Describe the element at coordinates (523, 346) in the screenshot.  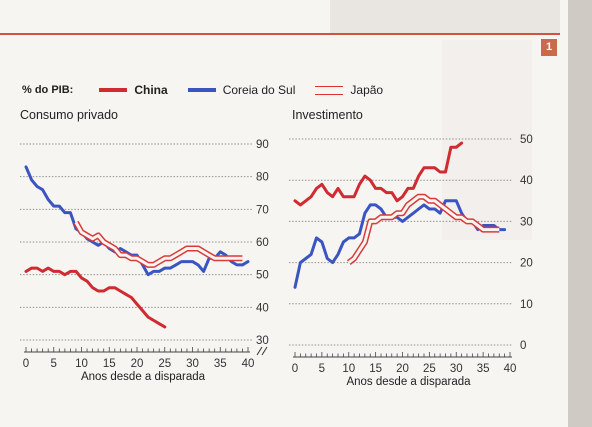
I see `y-tick-label: 0` at that location.